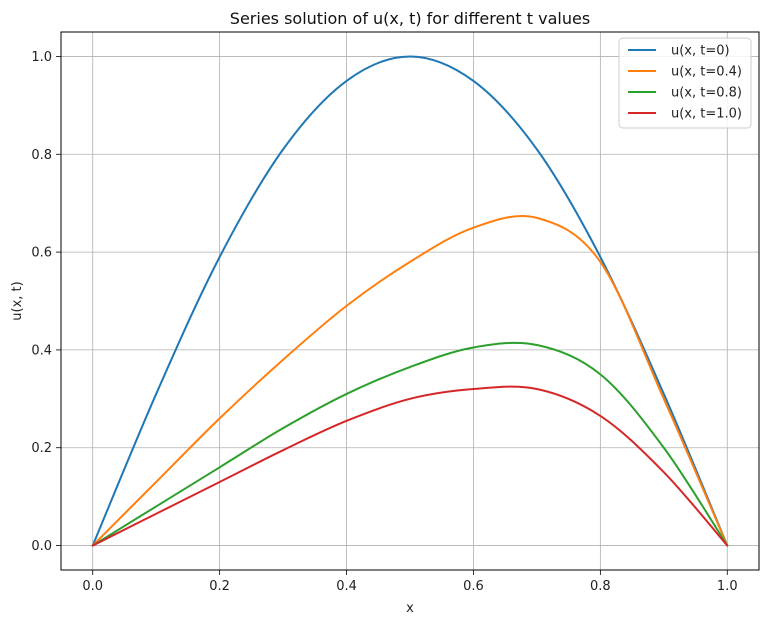 This screenshot has width=768, height=624. Describe the element at coordinates (706, 114) in the screenshot. I see `legend-label-3: u(x, t=1.0)` at that location.